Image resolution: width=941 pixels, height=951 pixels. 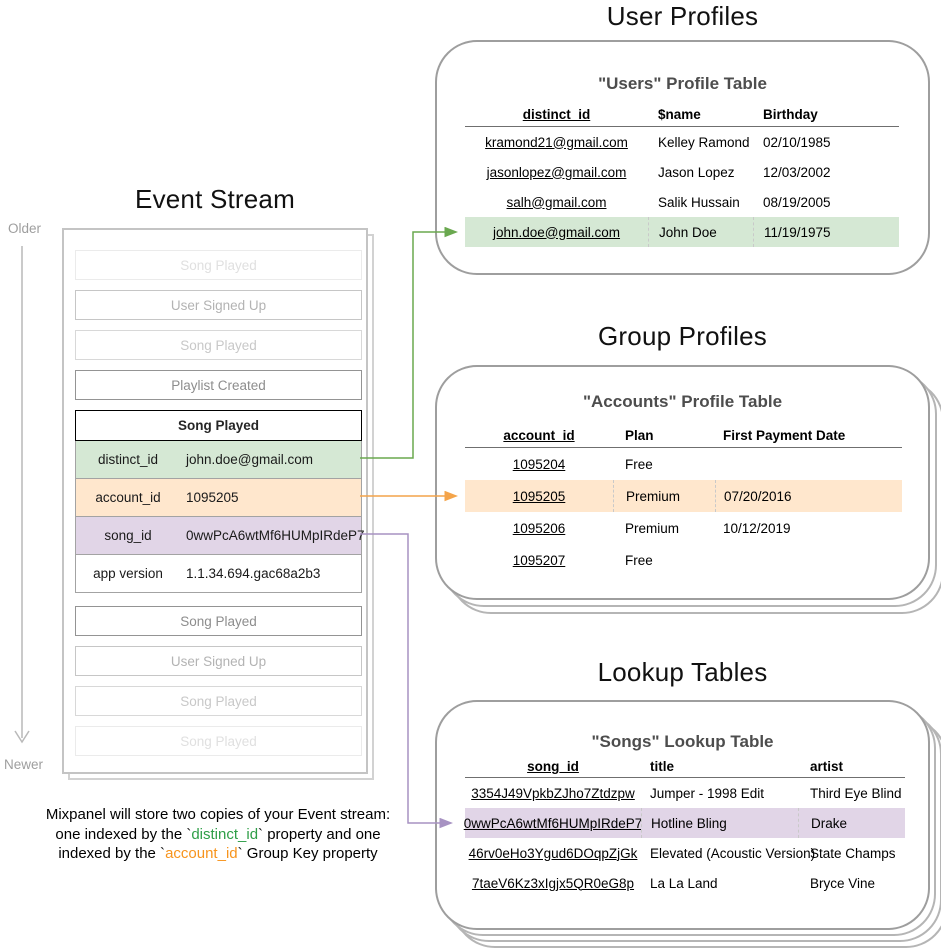 What do you see at coordinates (733, 853) in the screenshot?
I see `table-cell: Elevated (Acoustic Version)` at bounding box center [733, 853].